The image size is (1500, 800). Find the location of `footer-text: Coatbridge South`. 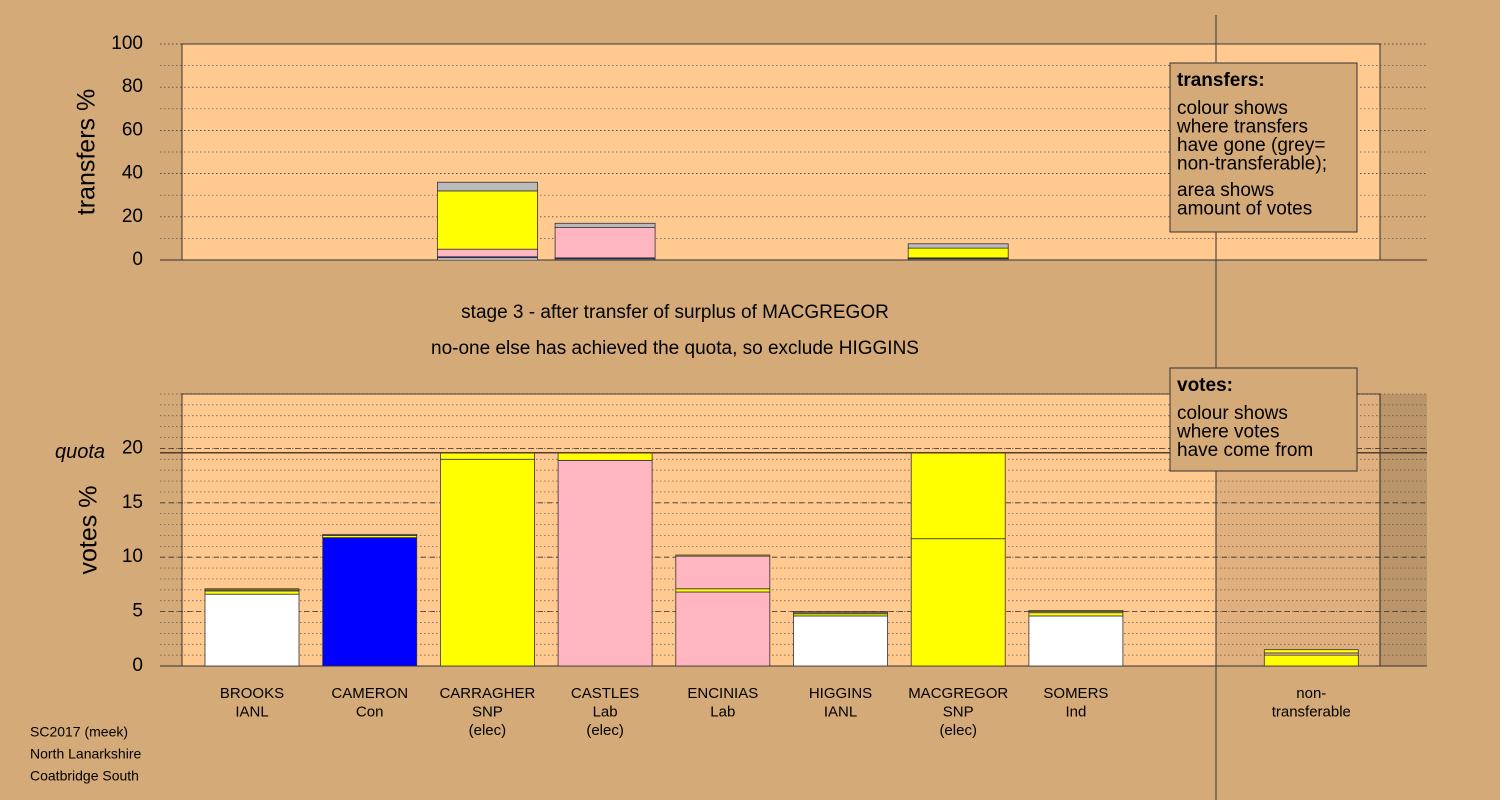

footer-text: Coatbridge South is located at coordinates (84, 776).